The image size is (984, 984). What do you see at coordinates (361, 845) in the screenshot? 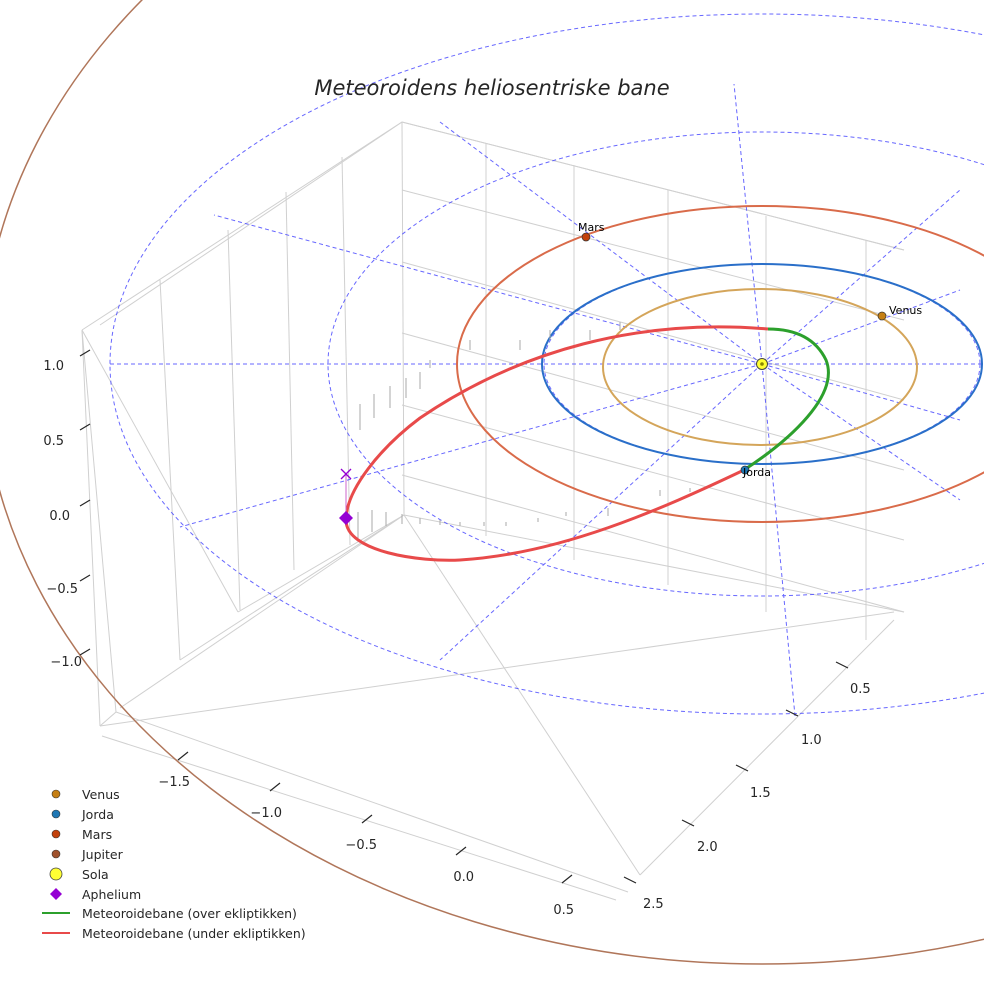
I see `x-tick-label: −0.5` at bounding box center [361, 845].